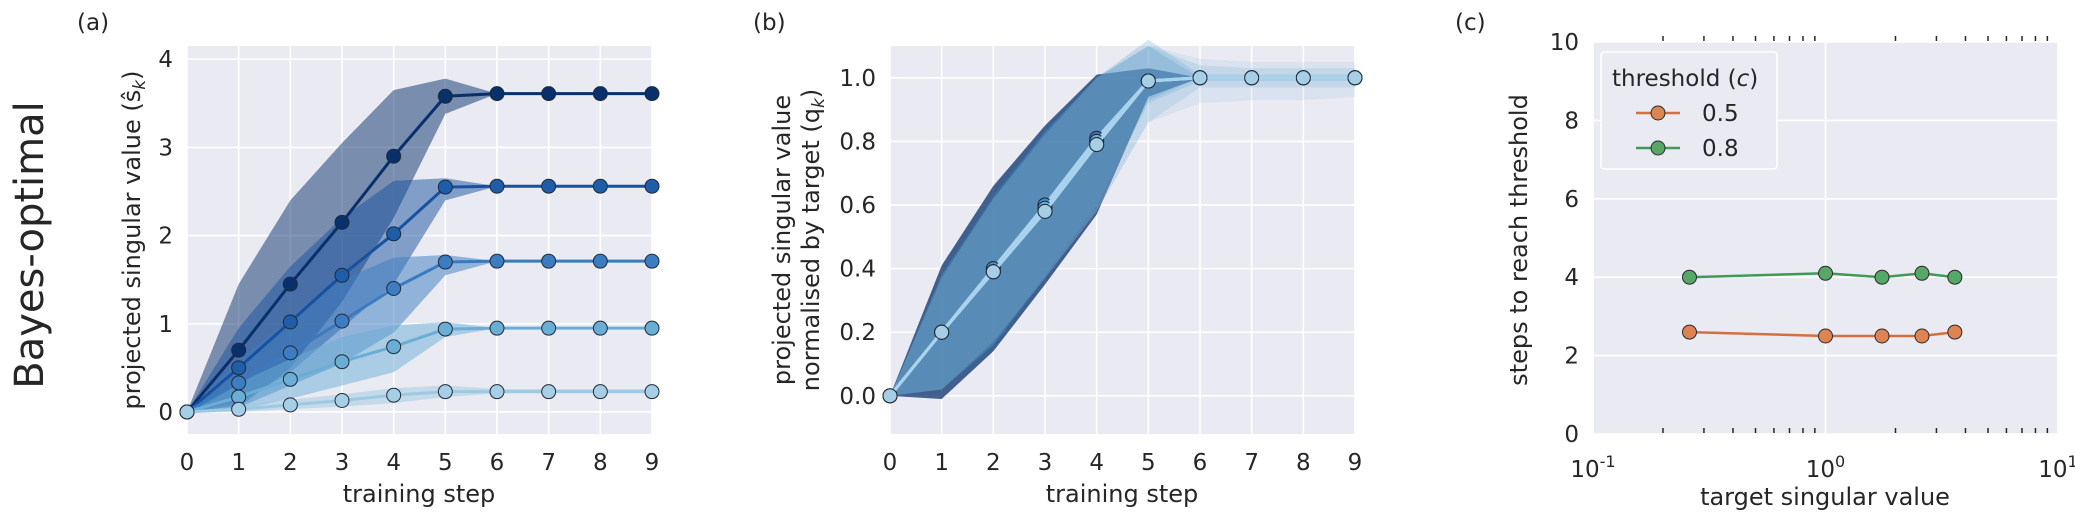  Describe the element at coordinates (165, 148) in the screenshot. I see `y-tick-label: 3` at that location.